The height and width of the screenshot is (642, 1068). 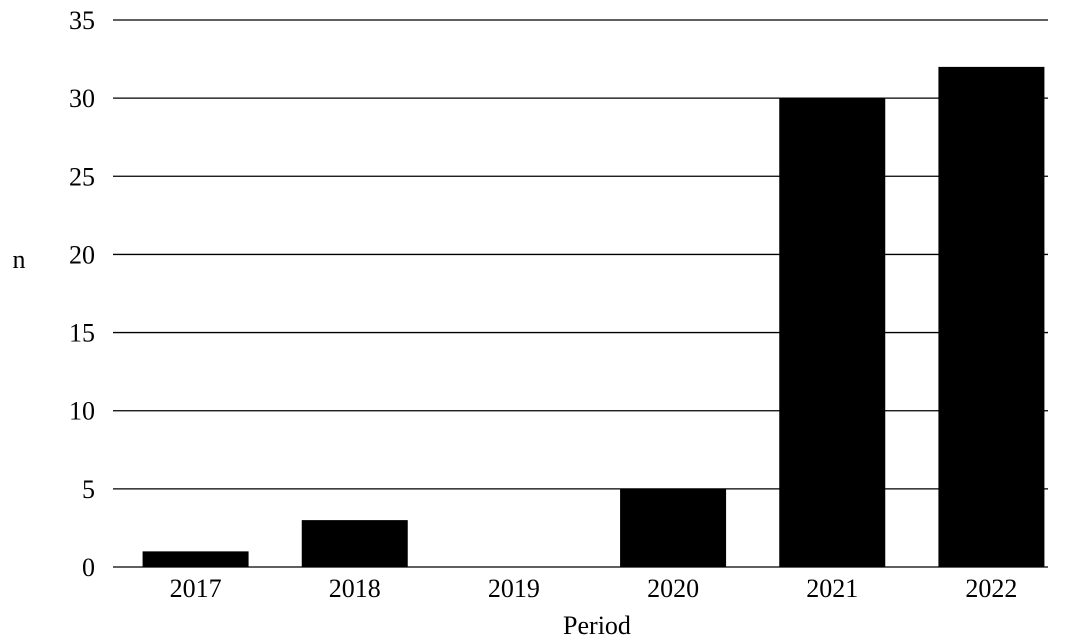 What do you see at coordinates (88, 567) in the screenshot?
I see `y-tick-label: 0` at bounding box center [88, 567].